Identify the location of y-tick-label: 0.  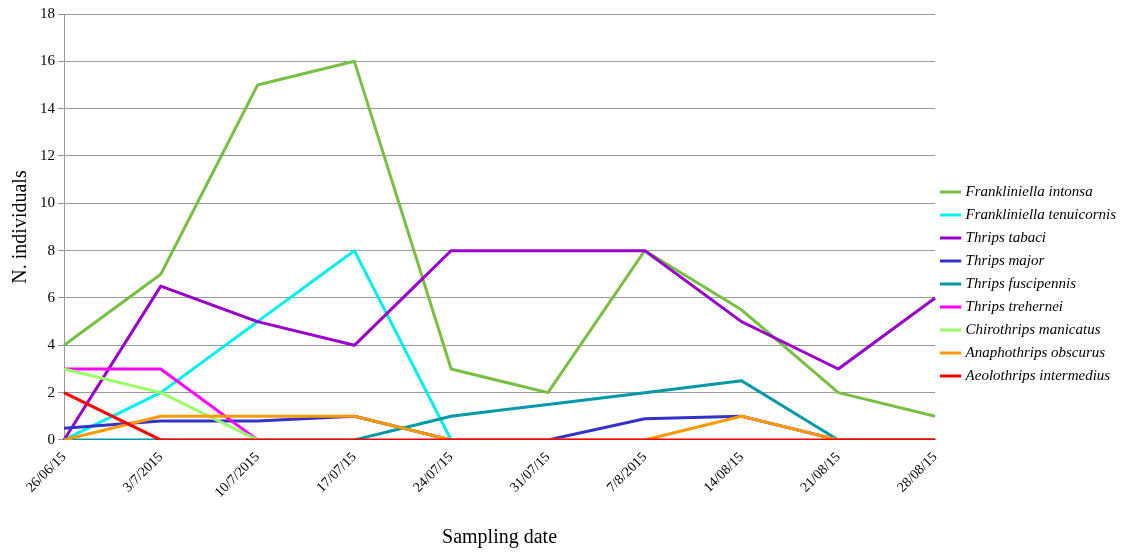
(51, 438).